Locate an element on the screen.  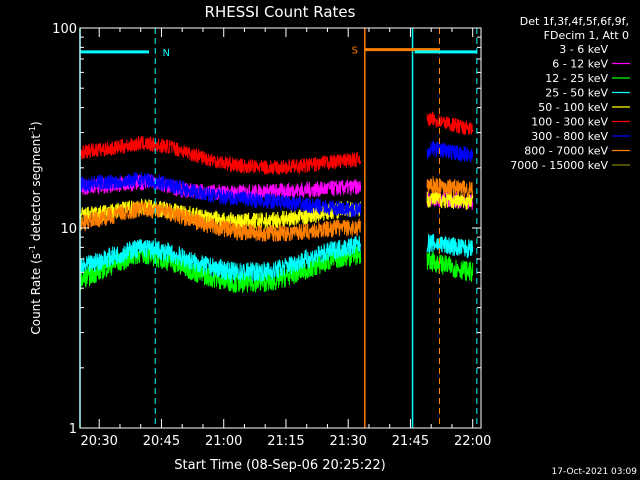
legend-label-6: 300 - 800 keV is located at coordinates (569, 136).